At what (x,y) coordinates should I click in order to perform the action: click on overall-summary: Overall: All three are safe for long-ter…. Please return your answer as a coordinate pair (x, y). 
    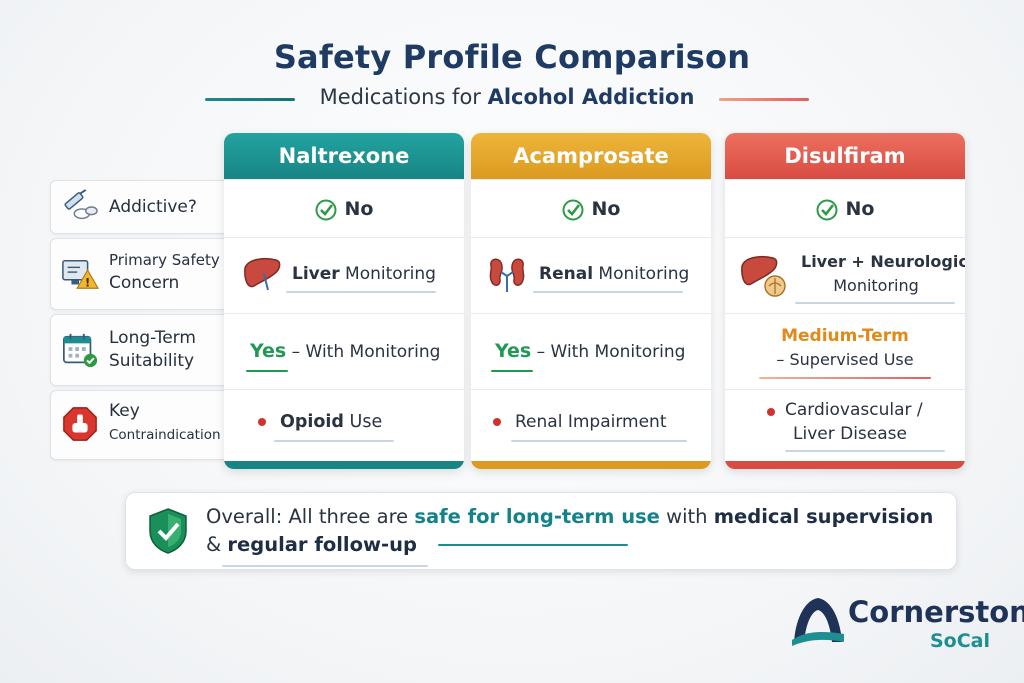
    Looking at the image, I should click on (541, 531).